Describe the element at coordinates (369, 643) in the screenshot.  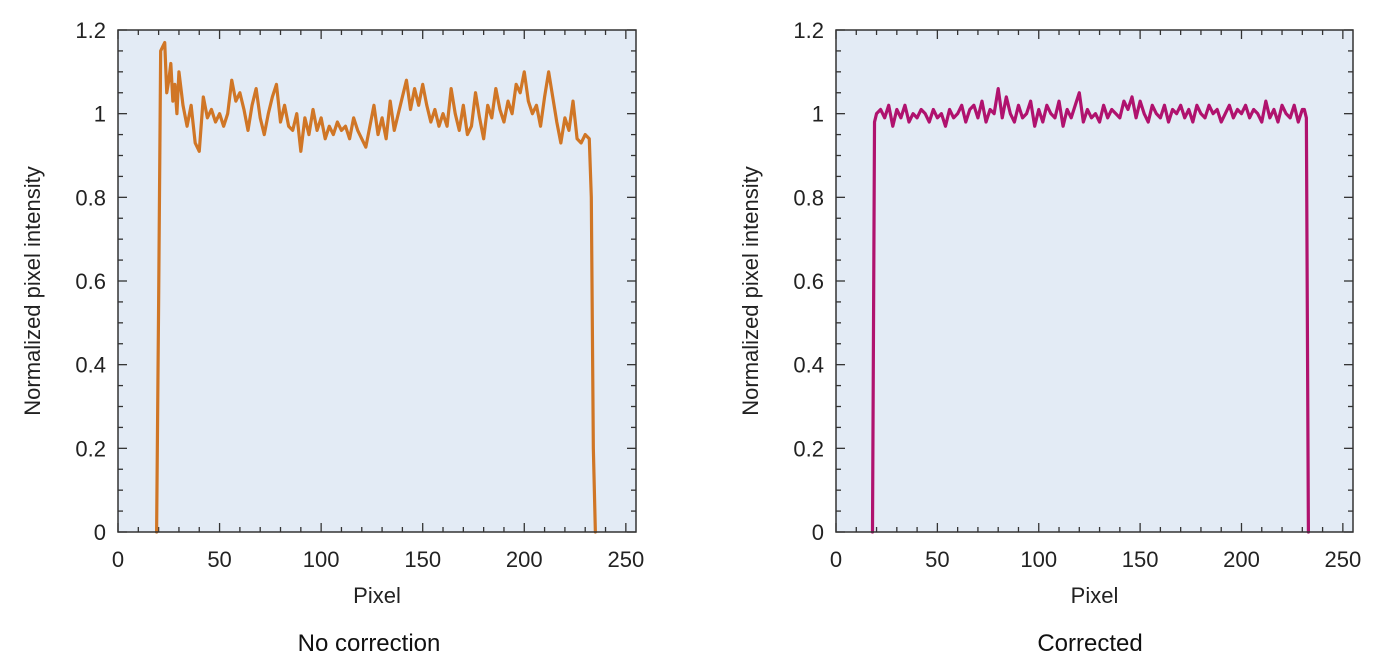
I see `panel-caption: No correction` at that location.